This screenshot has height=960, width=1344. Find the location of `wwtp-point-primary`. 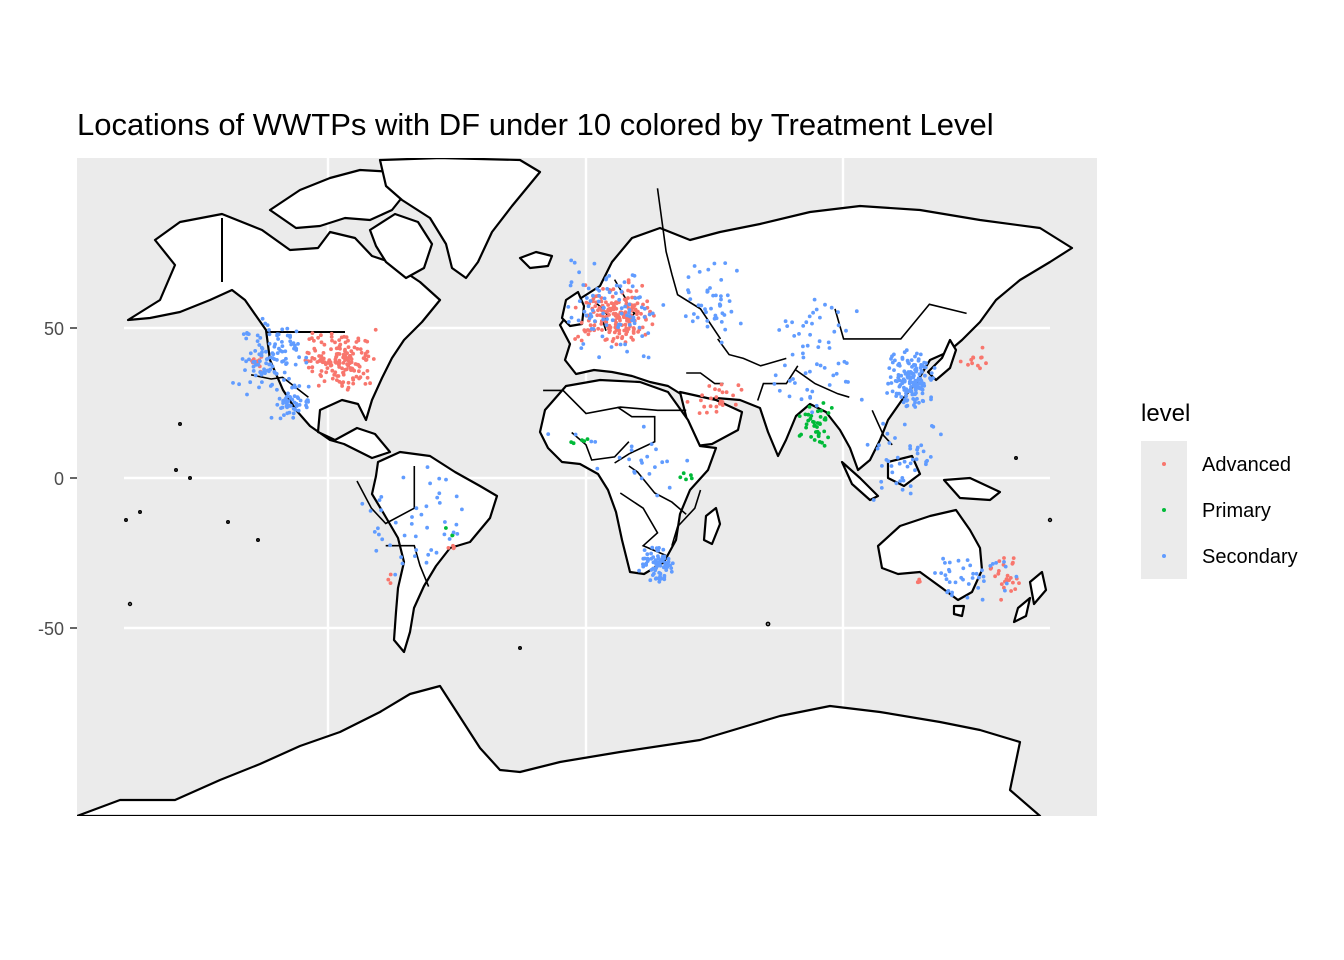

wwtp-point-primary is located at coordinates (806, 424).